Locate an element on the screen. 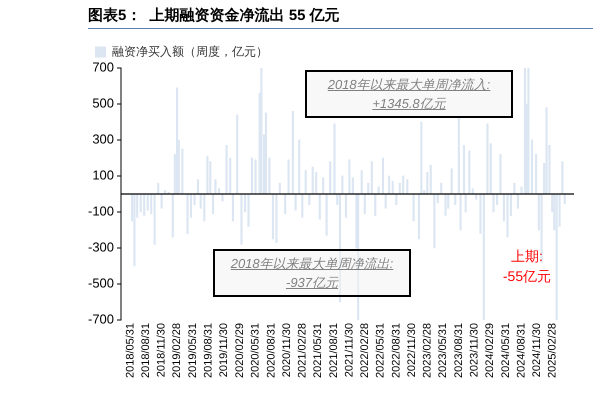 Image resolution: width=616 pixels, height=403 pixels. y-tick-label: 100 is located at coordinates (103, 175).